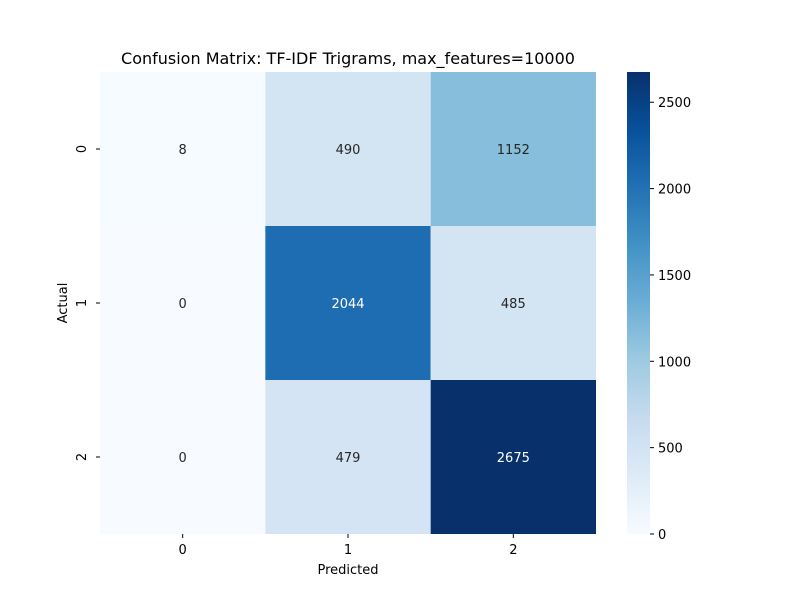 The image size is (800, 600). I want to click on cell-value-label: 1152, so click(513, 150).